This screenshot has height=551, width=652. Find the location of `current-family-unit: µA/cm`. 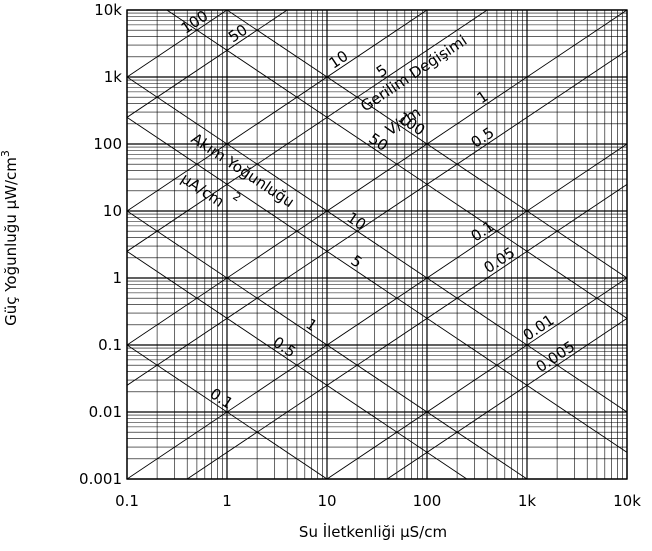

current-family-unit: µA/cm is located at coordinates (203, 190).